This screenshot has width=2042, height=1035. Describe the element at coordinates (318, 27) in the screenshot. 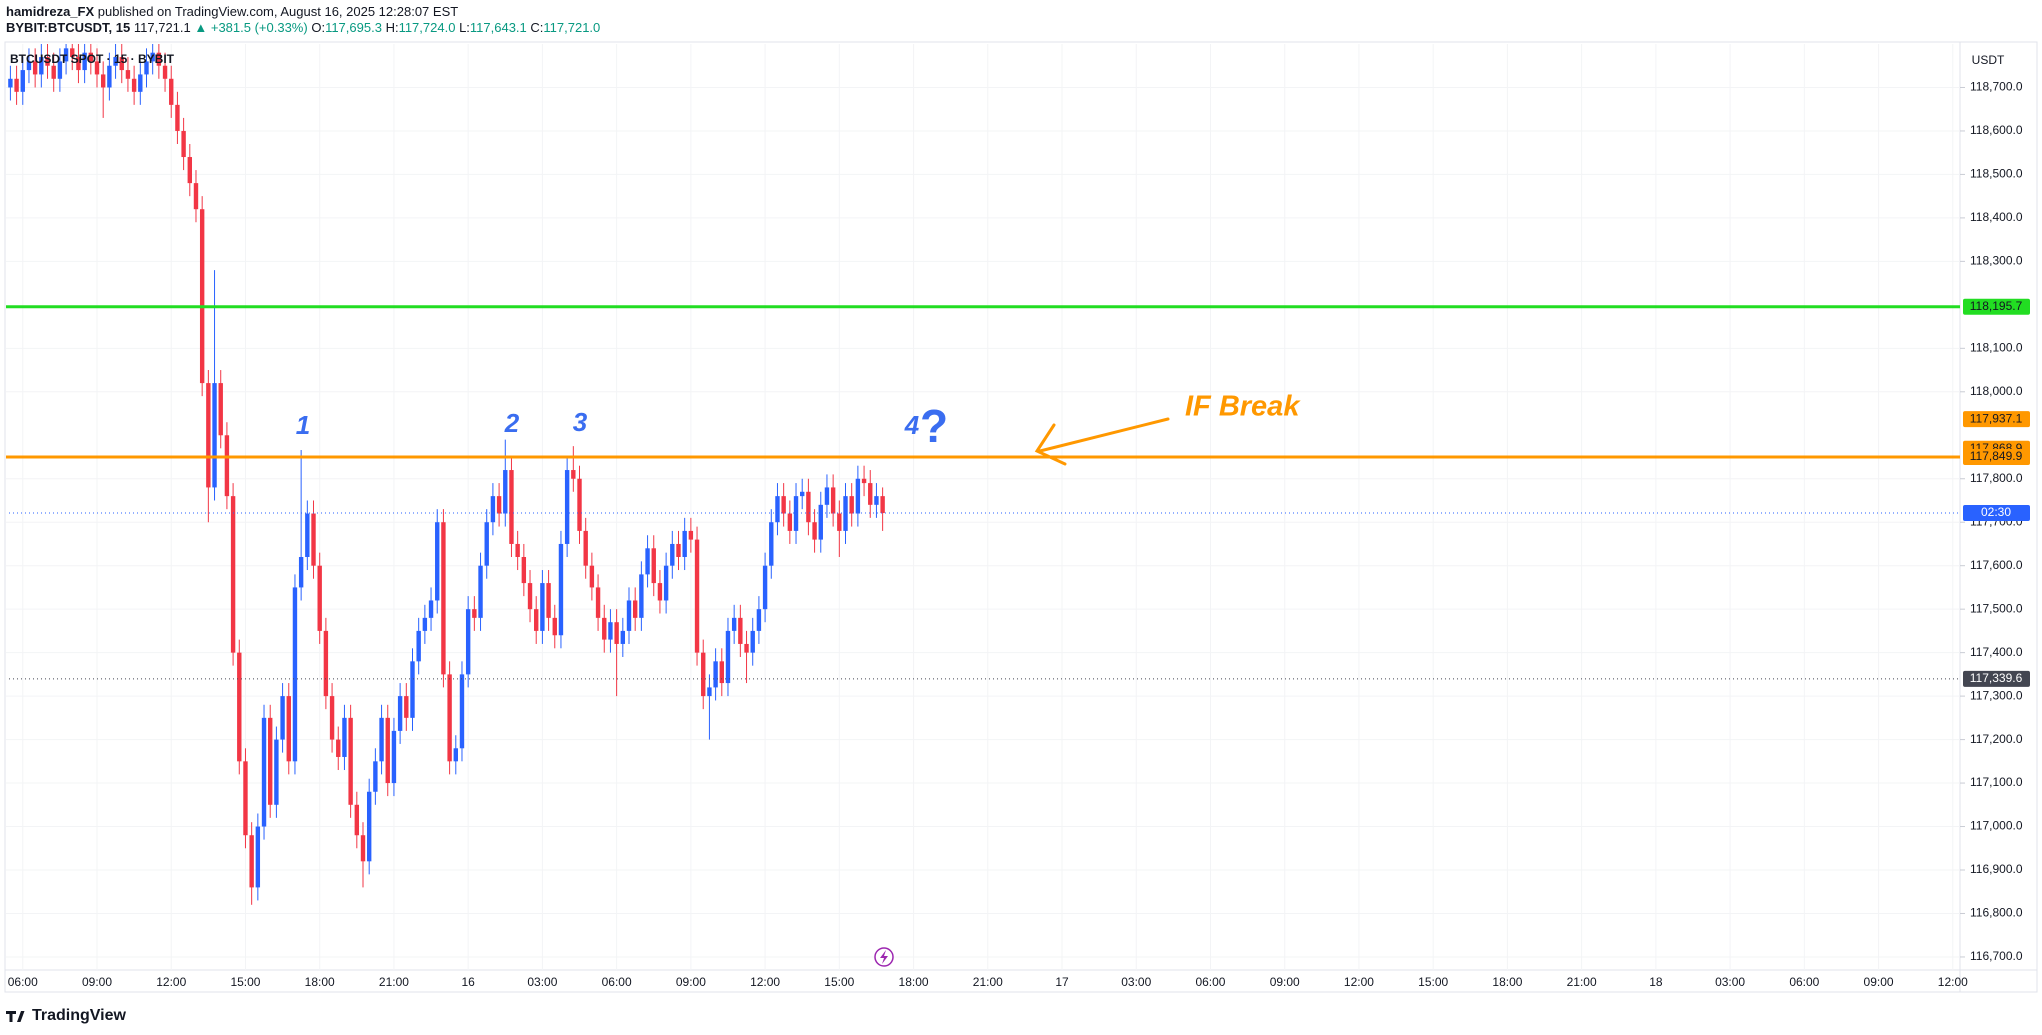

I see `o-label: O:` at that location.